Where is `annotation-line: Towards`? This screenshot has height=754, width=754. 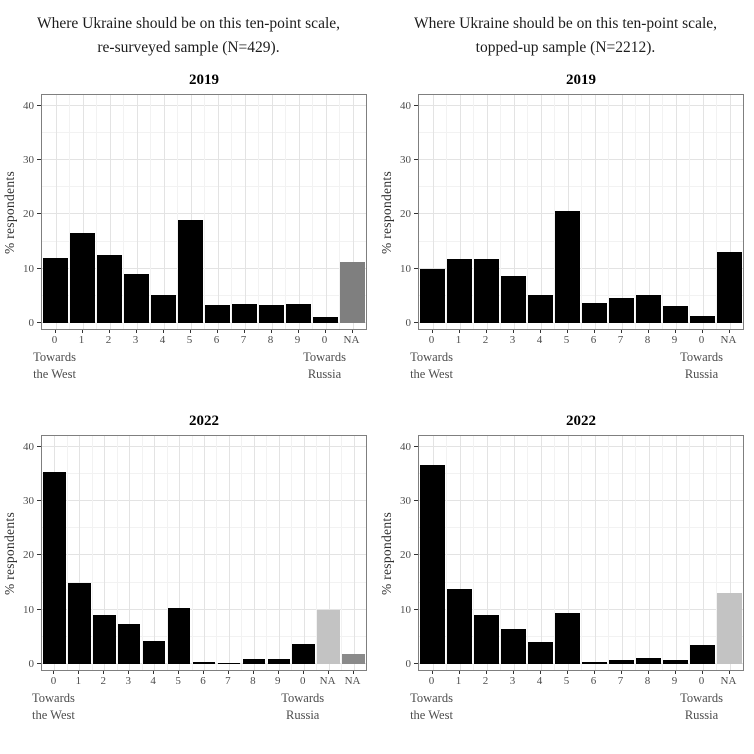
annotation-line: Towards is located at coordinates (303, 698).